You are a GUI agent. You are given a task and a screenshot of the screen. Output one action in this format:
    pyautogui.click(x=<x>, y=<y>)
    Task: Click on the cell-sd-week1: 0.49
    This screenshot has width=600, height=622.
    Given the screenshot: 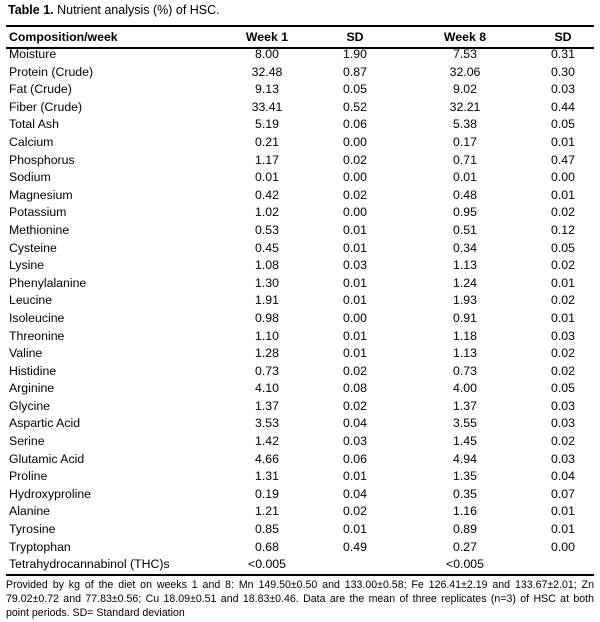 What is the action you would take?
    pyautogui.click(x=355, y=546)
    